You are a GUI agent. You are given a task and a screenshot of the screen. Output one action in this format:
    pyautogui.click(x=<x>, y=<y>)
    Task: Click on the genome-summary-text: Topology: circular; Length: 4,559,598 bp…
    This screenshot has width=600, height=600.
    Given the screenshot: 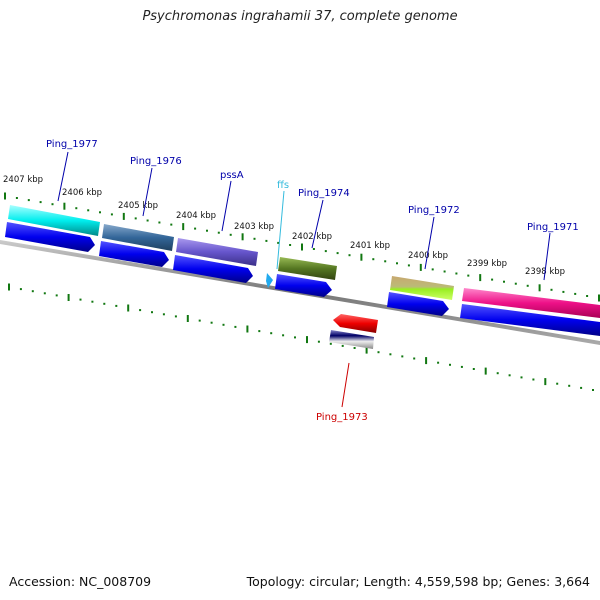 What is the action you would take?
    pyautogui.click(x=418, y=581)
    